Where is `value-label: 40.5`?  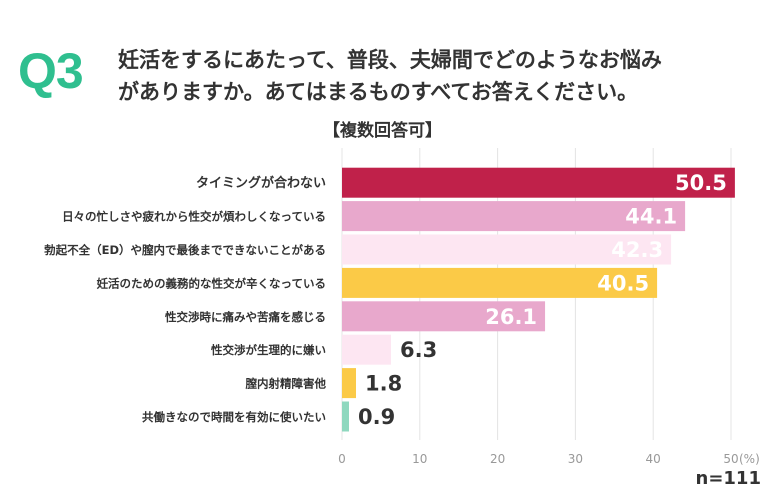
value-label: 40.5 is located at coordinates (623, 283).